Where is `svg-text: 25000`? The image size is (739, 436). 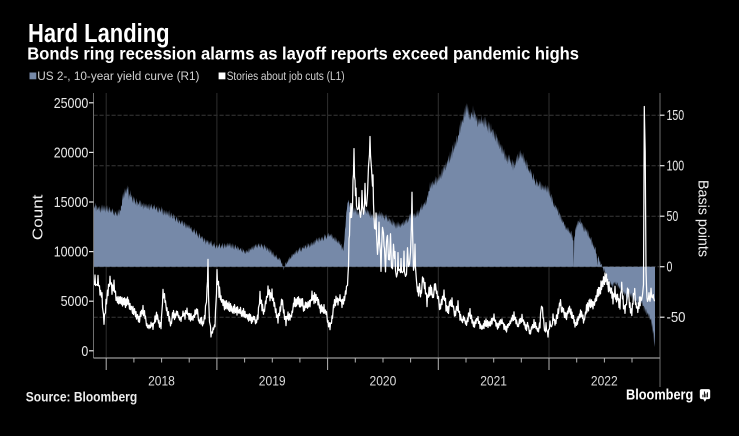 svg-text: 25000 is located at coordinates (71, 103).